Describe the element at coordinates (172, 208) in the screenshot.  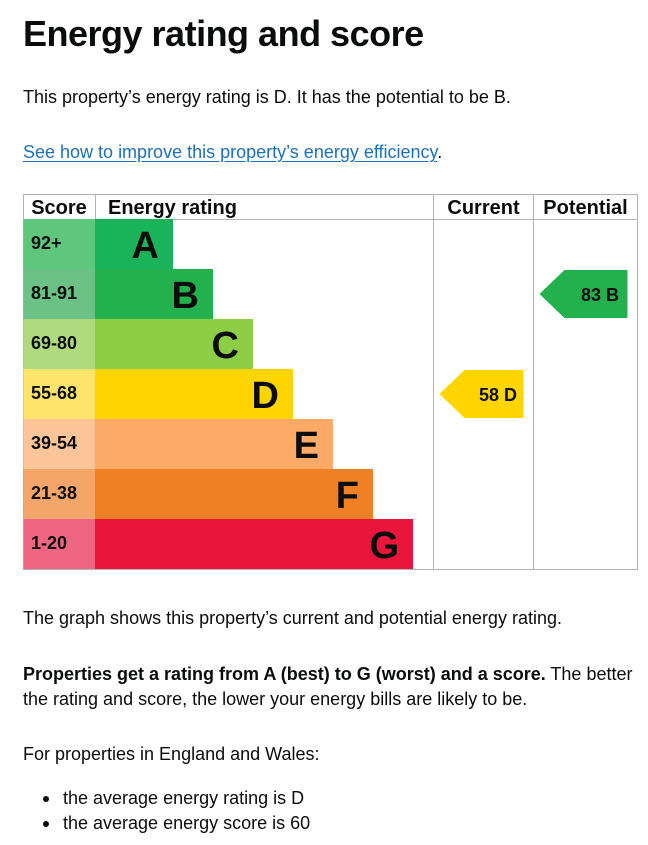
I see `header-energy-rating: Energy rating` at that location.